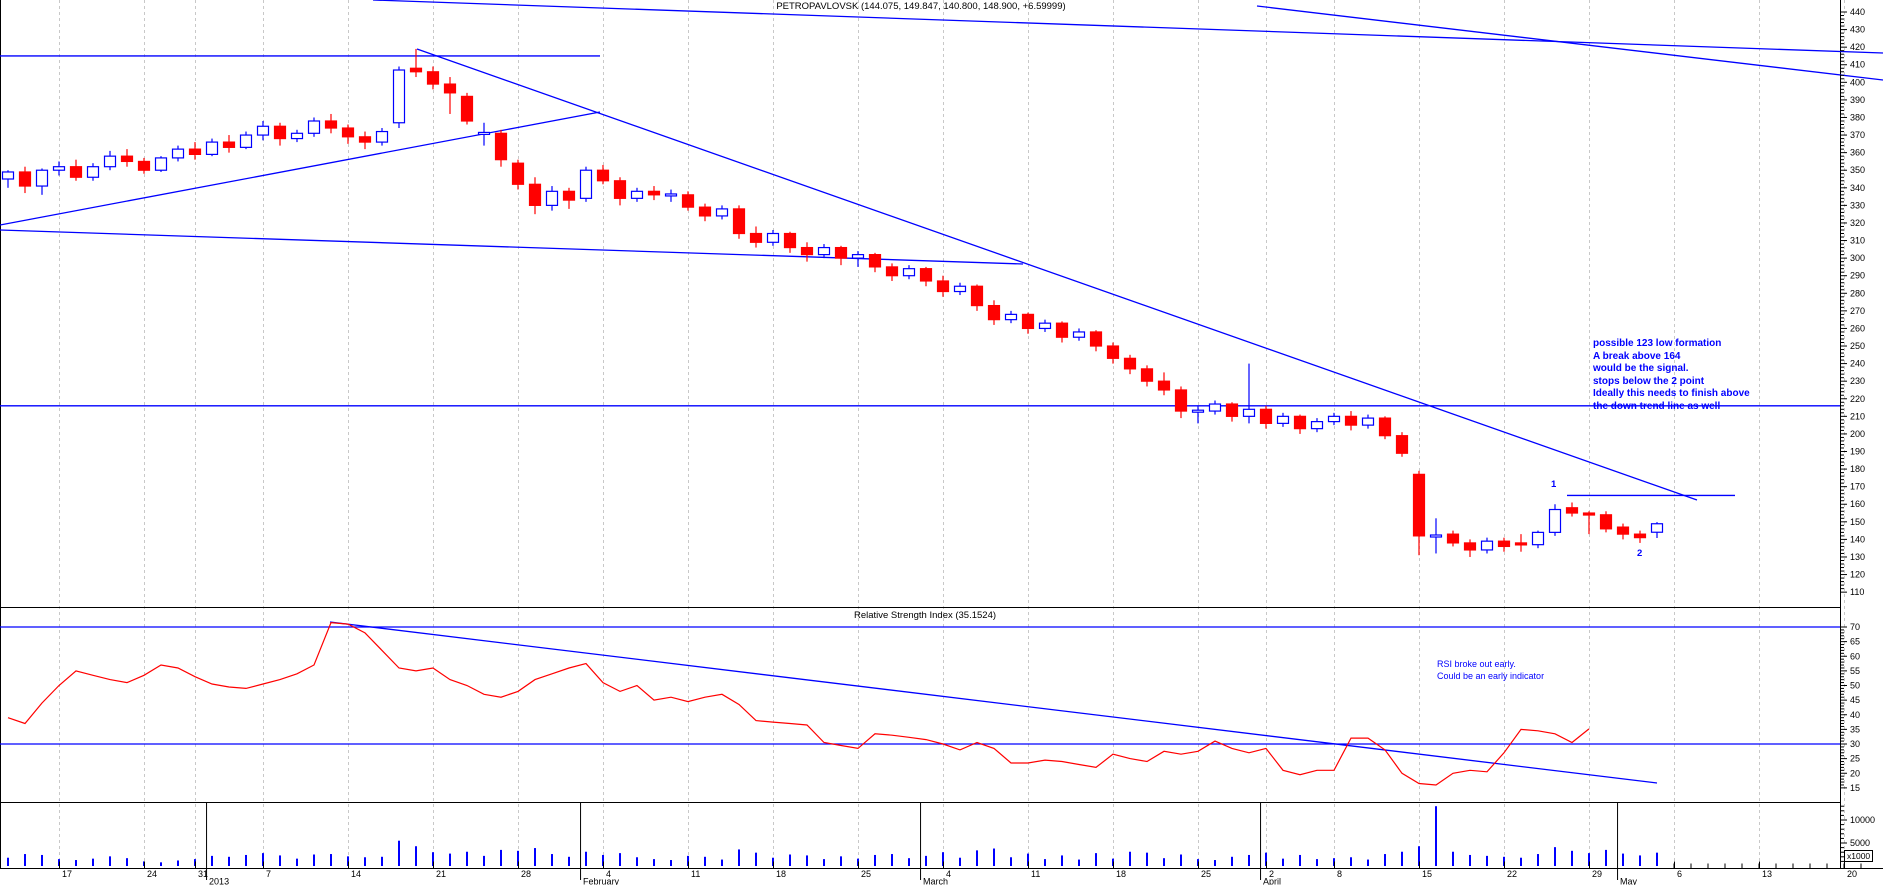  What do you see at coordinates (1857, 135) in the screenshot?
I see `svg-text: 370` at bounding box center [1857, 135].